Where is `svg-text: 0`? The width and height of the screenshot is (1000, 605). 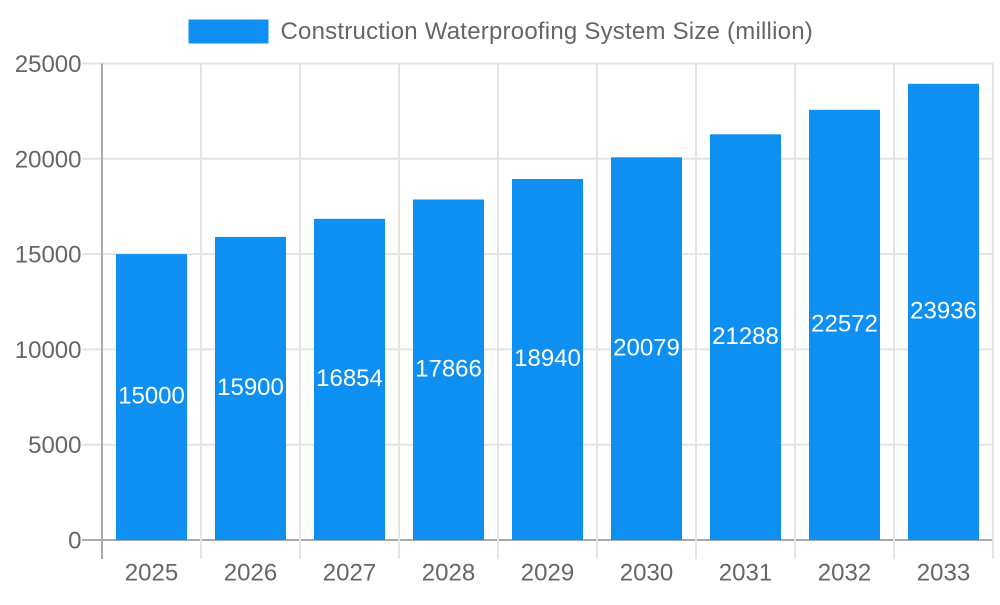 svg-text: 0 is located at coordinates (74, 541).